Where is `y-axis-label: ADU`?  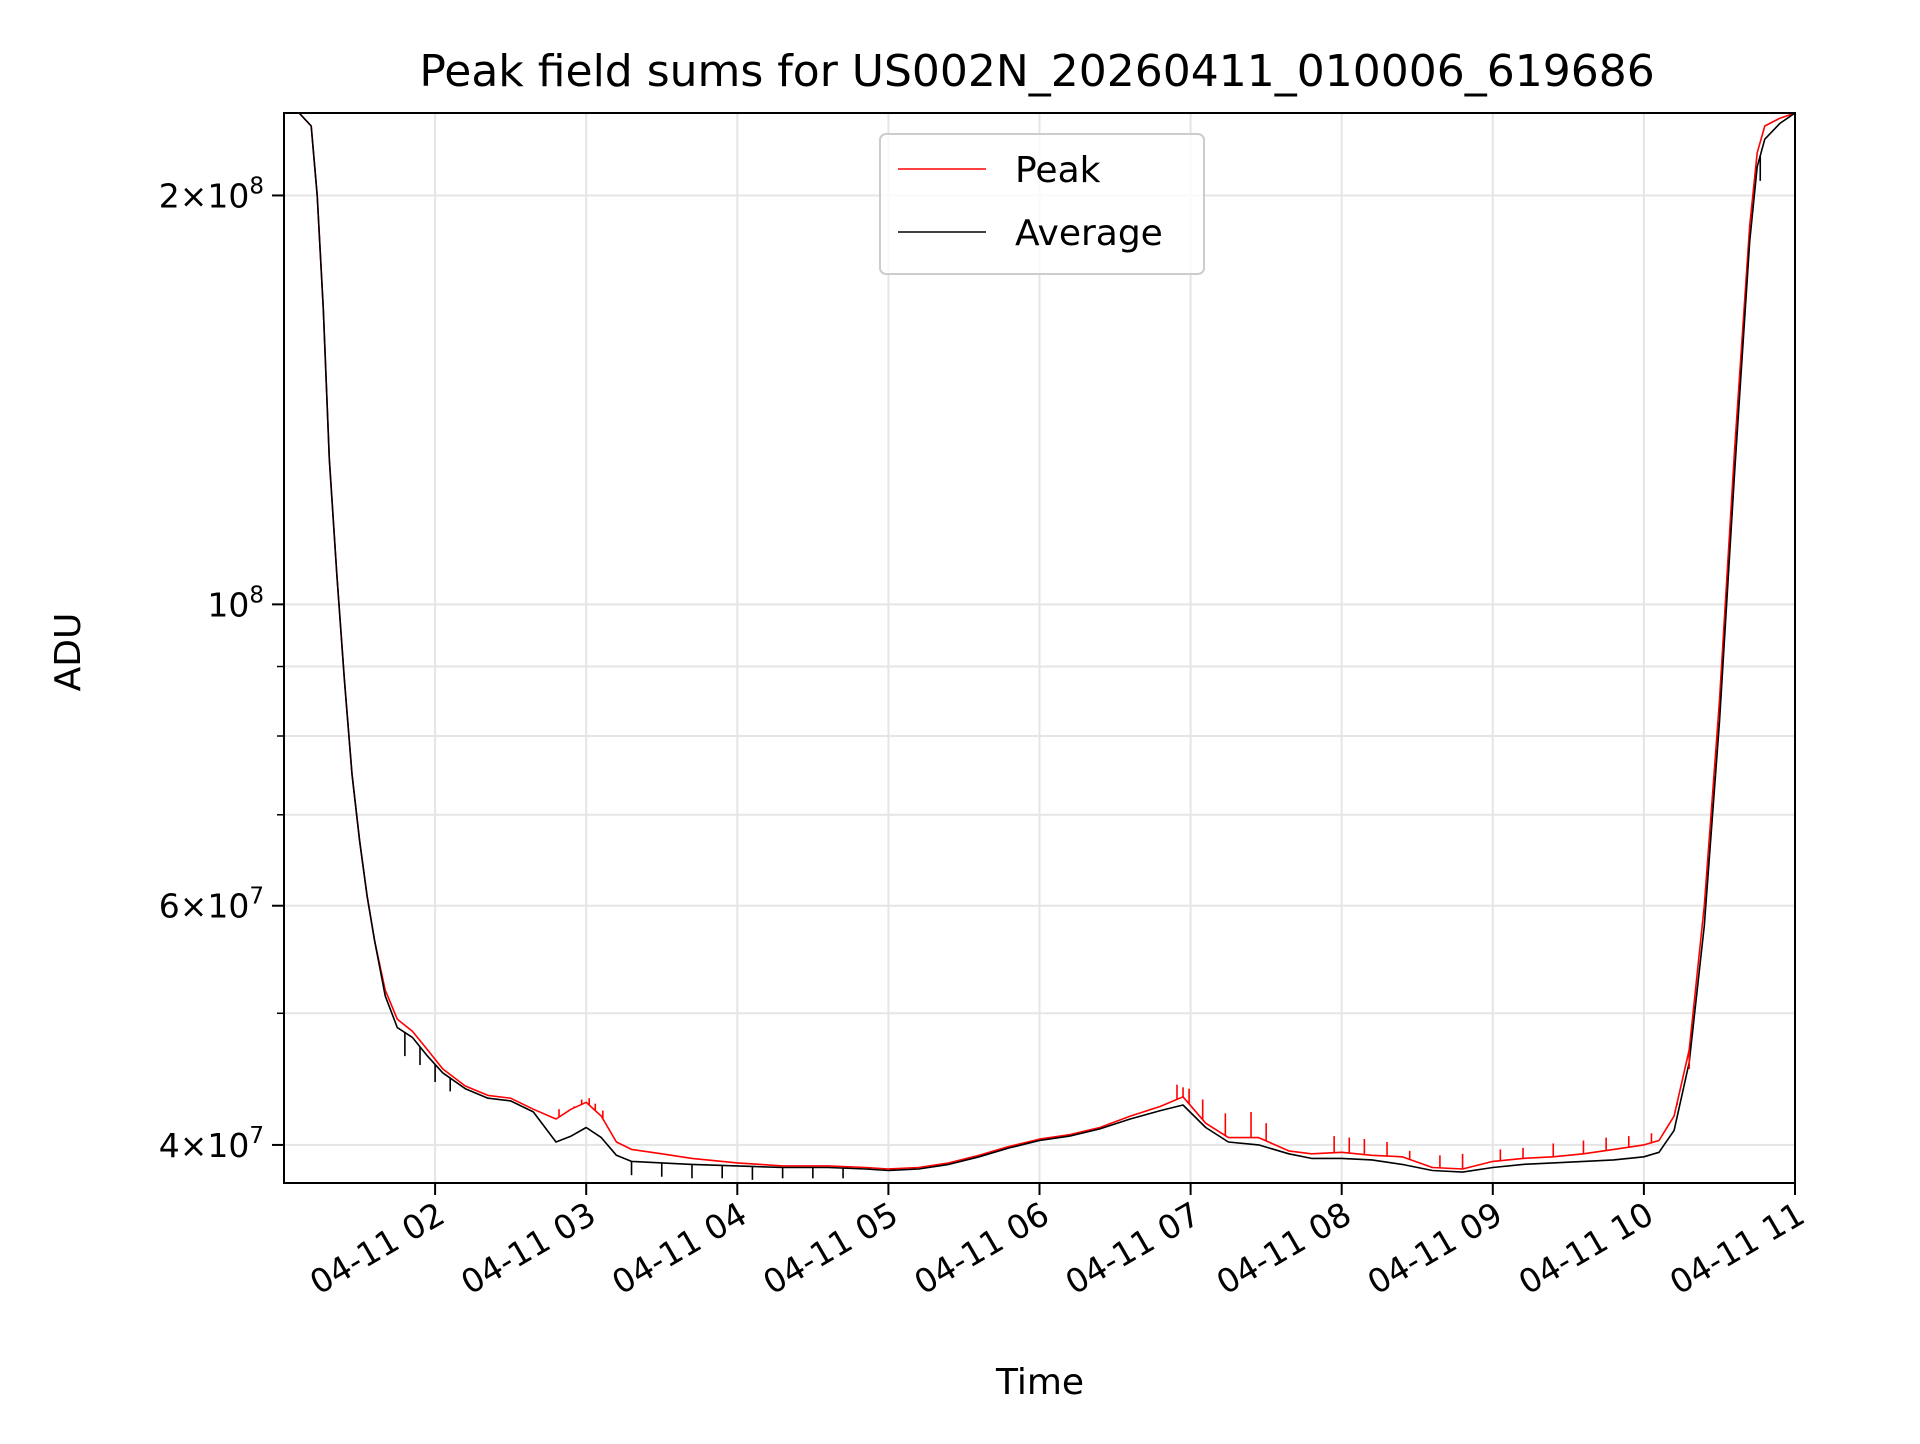 y-axis-label: ADU is located at coordinates (68, 652).